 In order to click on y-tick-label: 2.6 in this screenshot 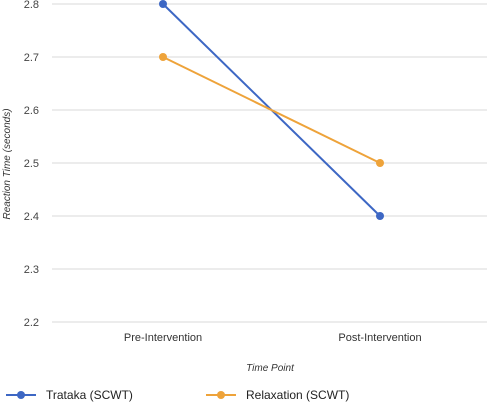, I will do `click(31, 111)`.